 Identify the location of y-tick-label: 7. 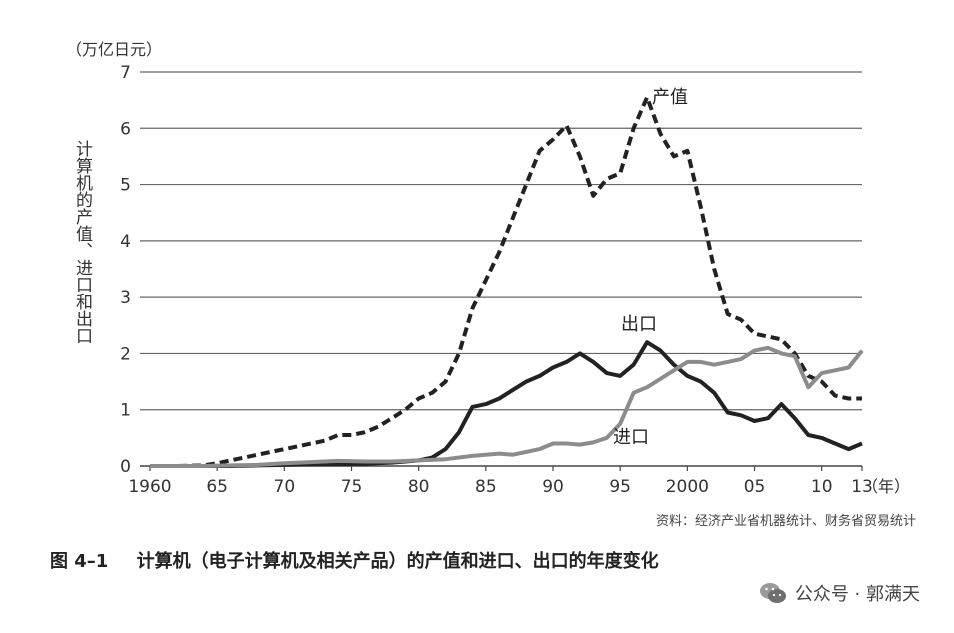
(125, 73).